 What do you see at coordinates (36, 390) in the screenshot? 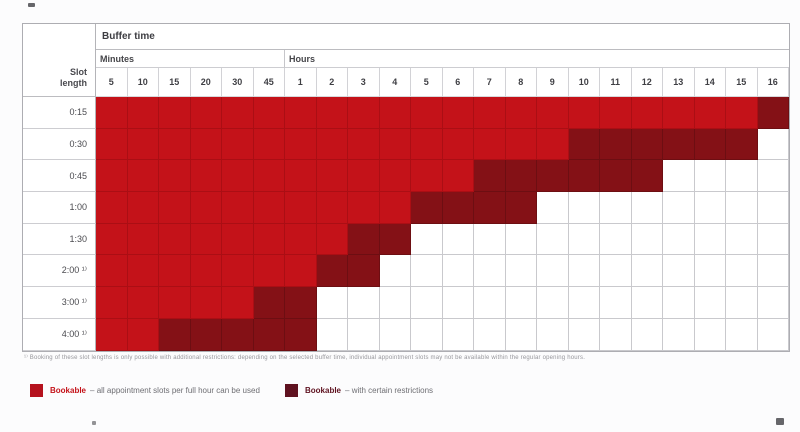
I see `legend-swatch-red` at bounding box center [36, 390].